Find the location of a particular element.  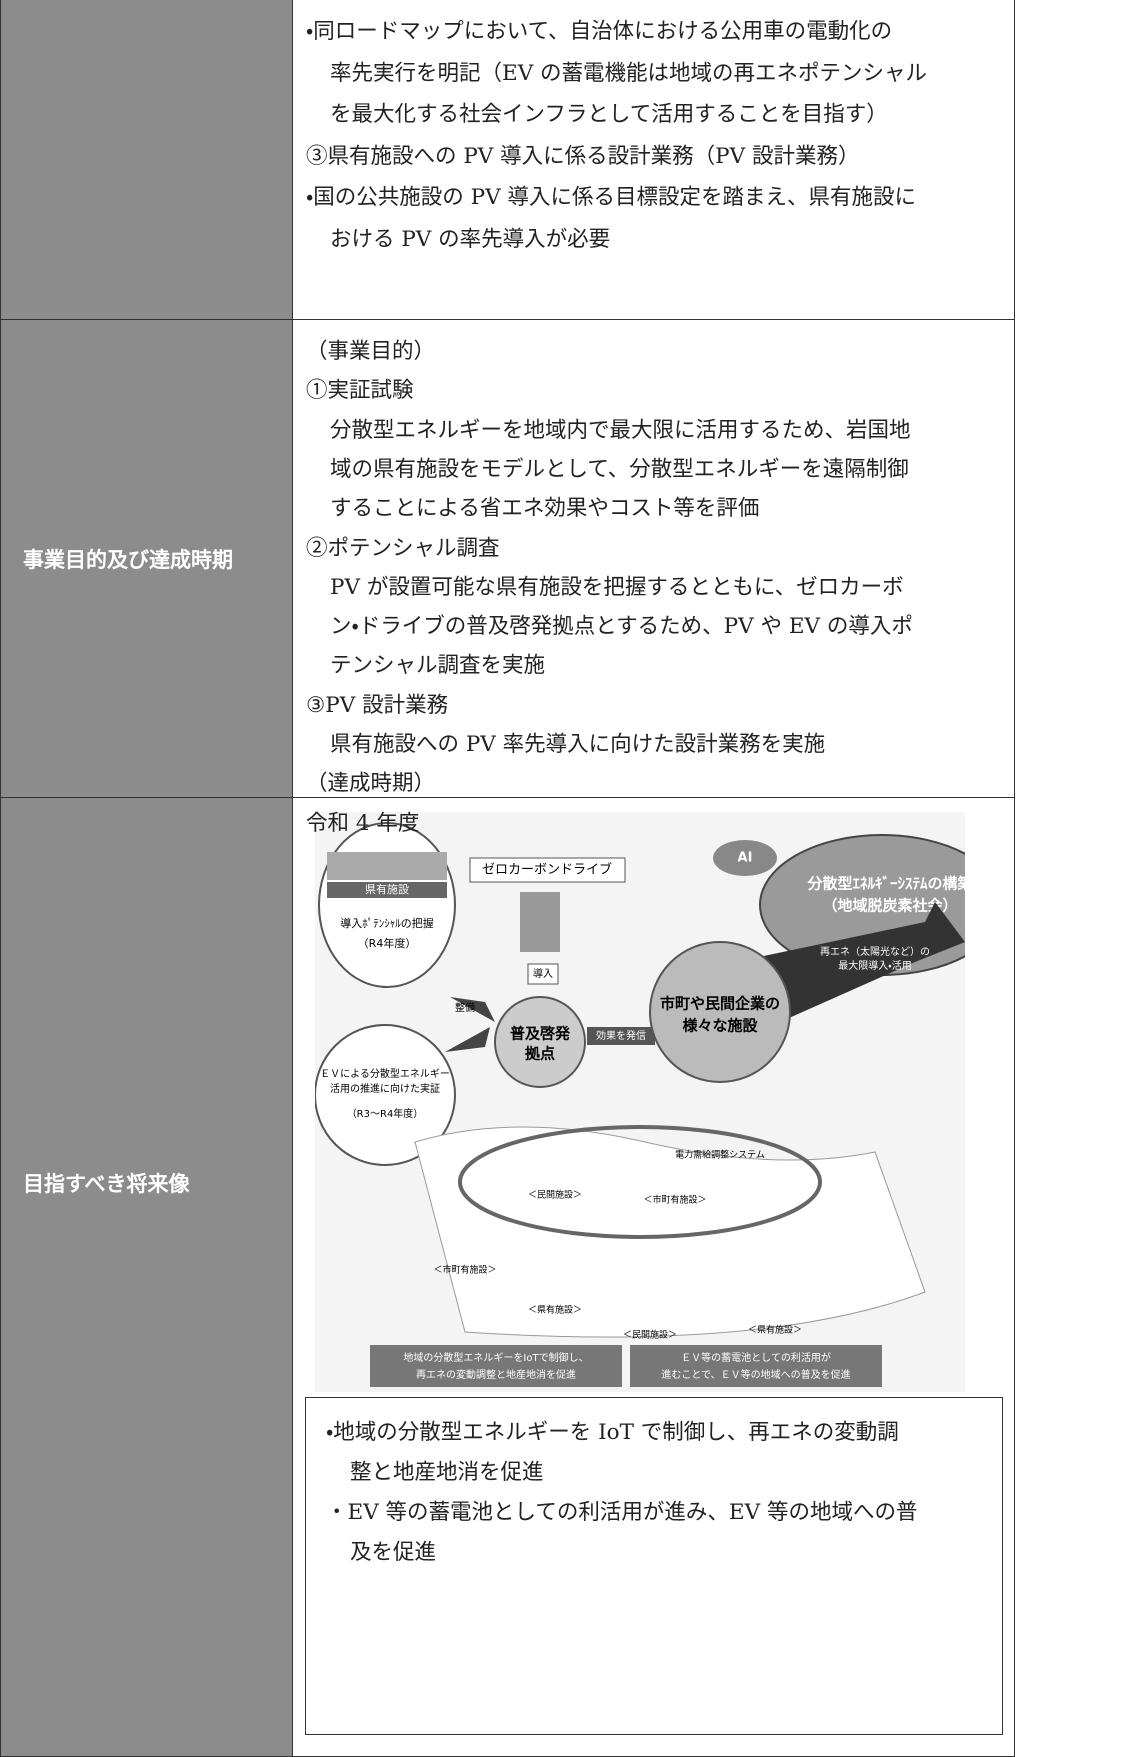

diagram-text: ＥＶ等の蓄電池としての利活用が is located at coordinates (756, 1357).